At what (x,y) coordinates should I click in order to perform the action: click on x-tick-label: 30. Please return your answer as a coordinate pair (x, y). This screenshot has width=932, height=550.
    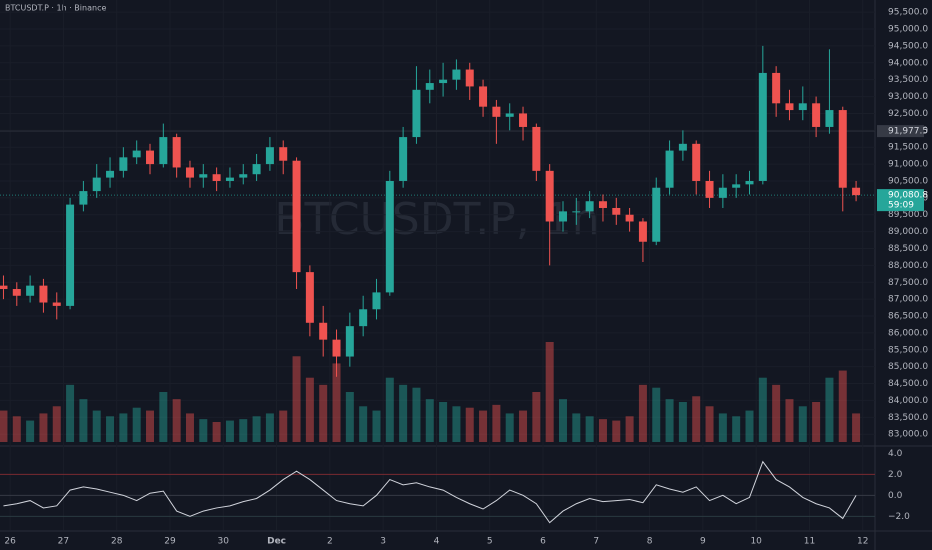
    Looking at the image, I should click on (224, 542).